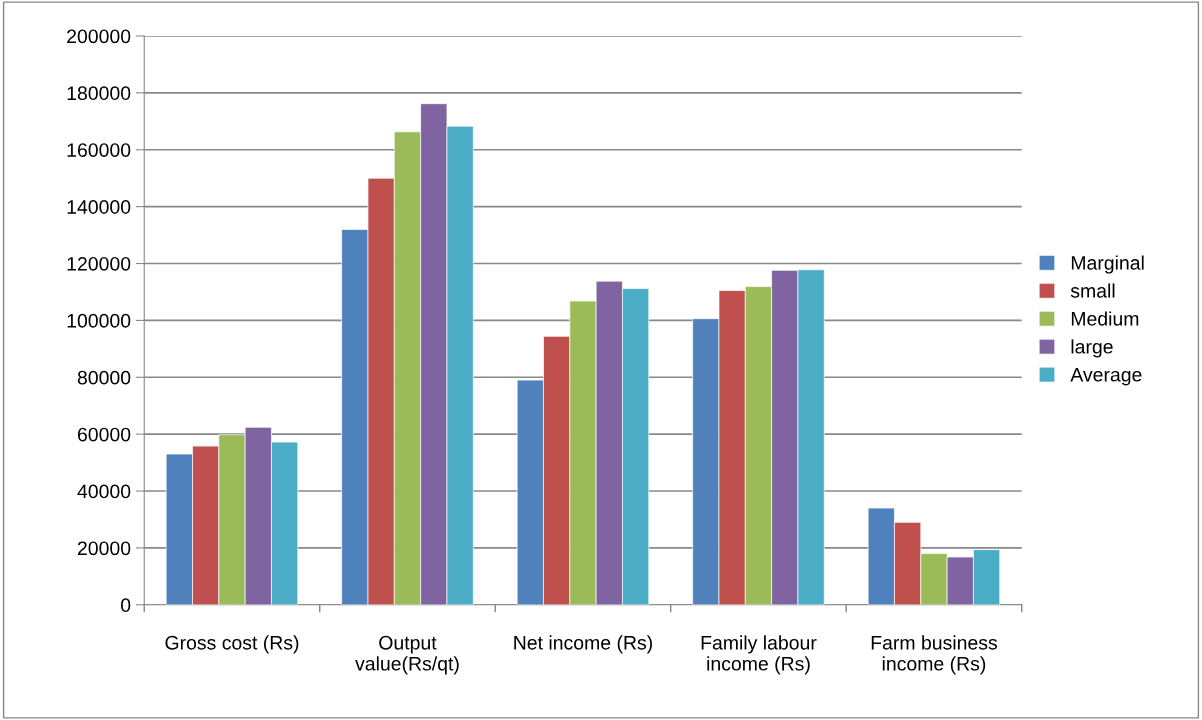 This screenshot has height=720, width=1202. Describe the element at coordinates (125, 605) in the screenshot. I see `y-tick-label: 0` at that location.